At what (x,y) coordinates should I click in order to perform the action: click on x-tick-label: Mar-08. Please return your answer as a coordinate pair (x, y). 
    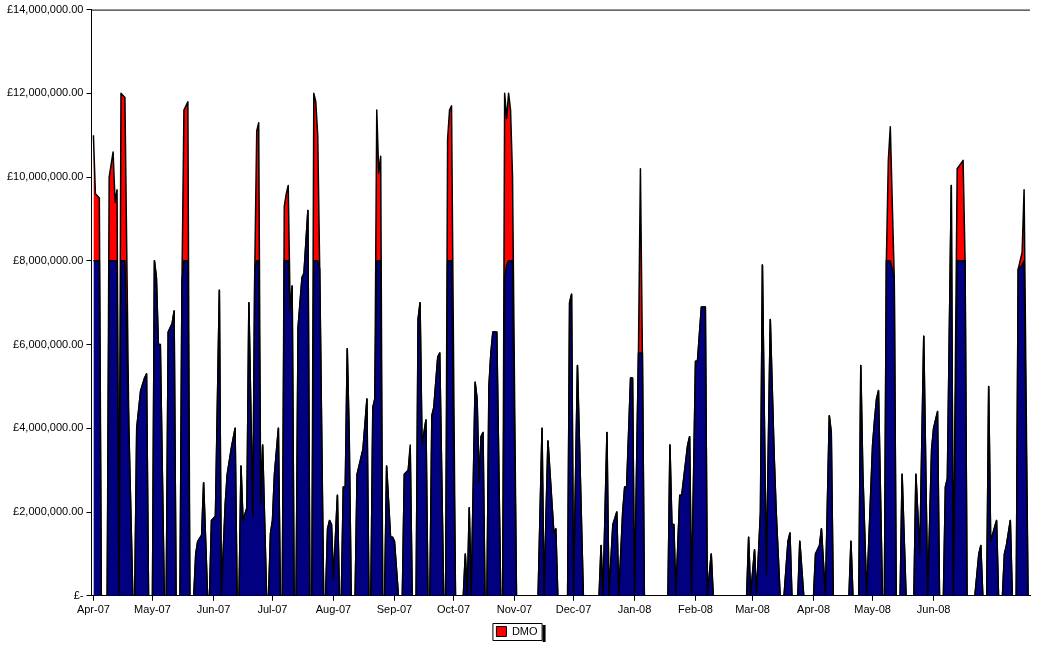
    Looking at the image, I should click on (752, 609).